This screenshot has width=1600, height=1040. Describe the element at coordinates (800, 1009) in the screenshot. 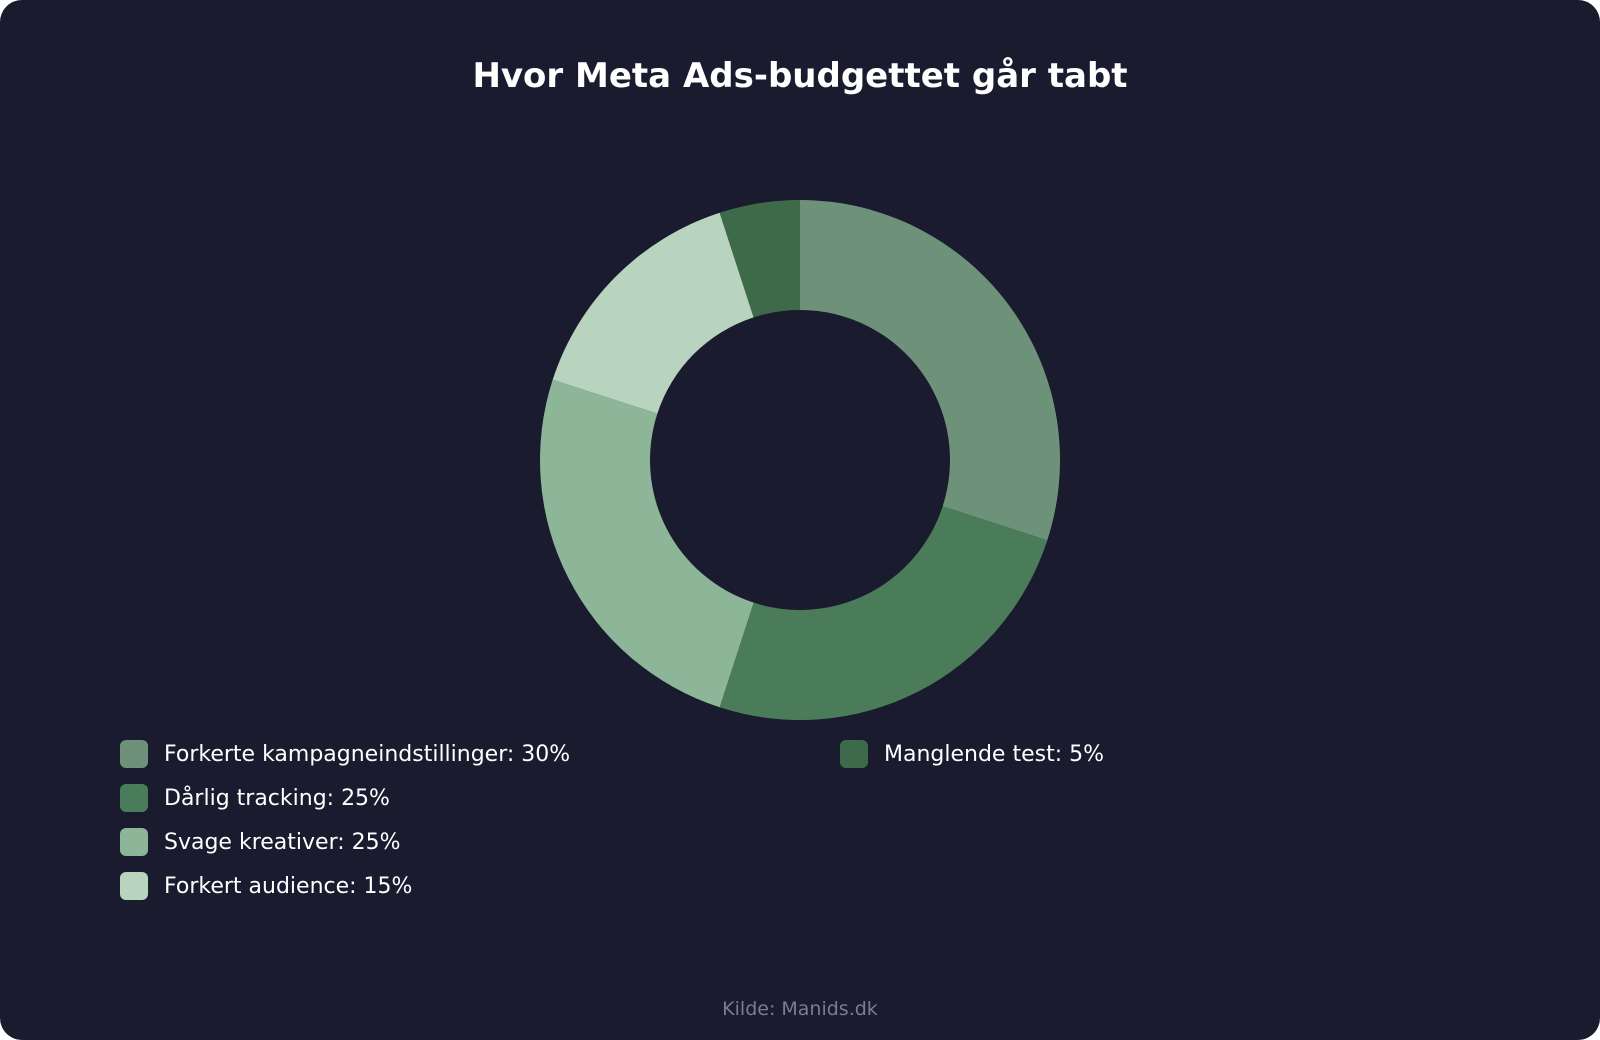

I see `chart-source: Kilde: Manids.dk` at that location.